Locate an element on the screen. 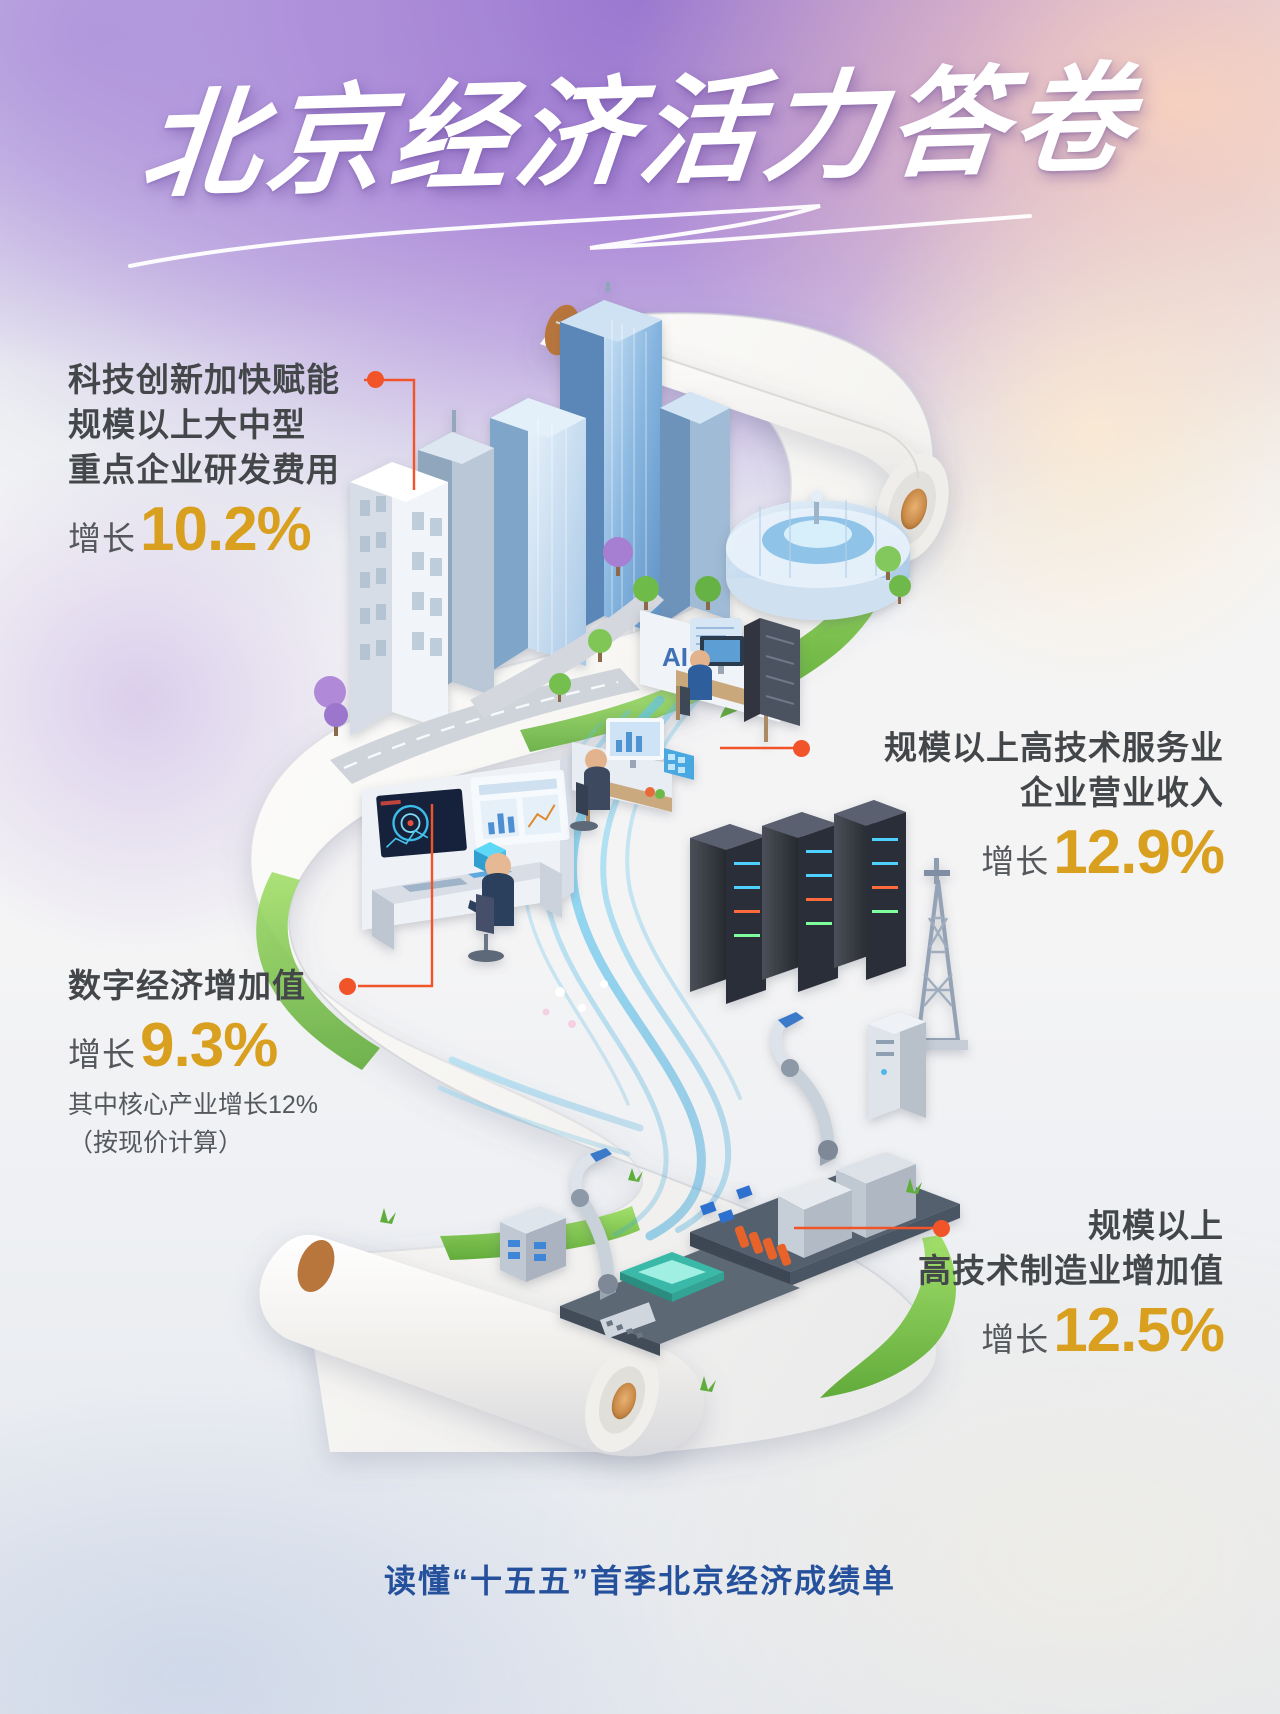  blue-modules is located at coordinates (533, 1244).